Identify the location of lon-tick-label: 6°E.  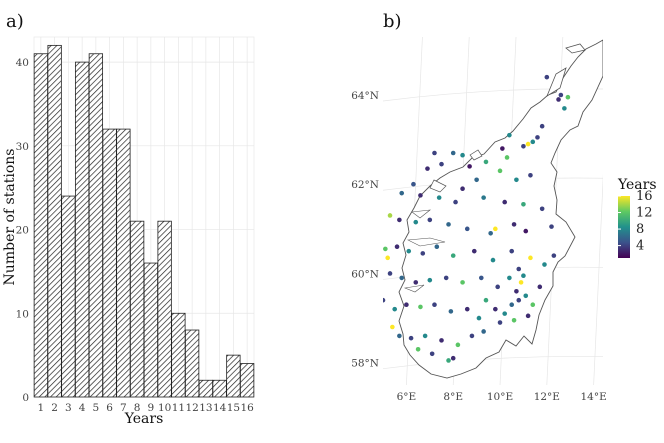
(407, 397).